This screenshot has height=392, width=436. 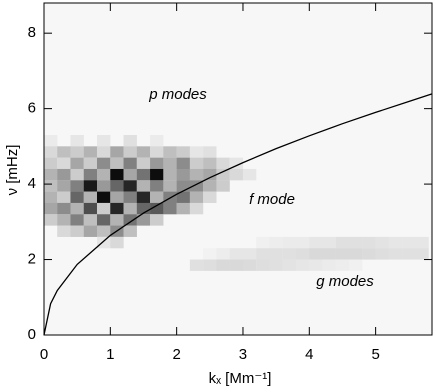 I want to click on y-tick-label: 8, so click(x=32, y=32).